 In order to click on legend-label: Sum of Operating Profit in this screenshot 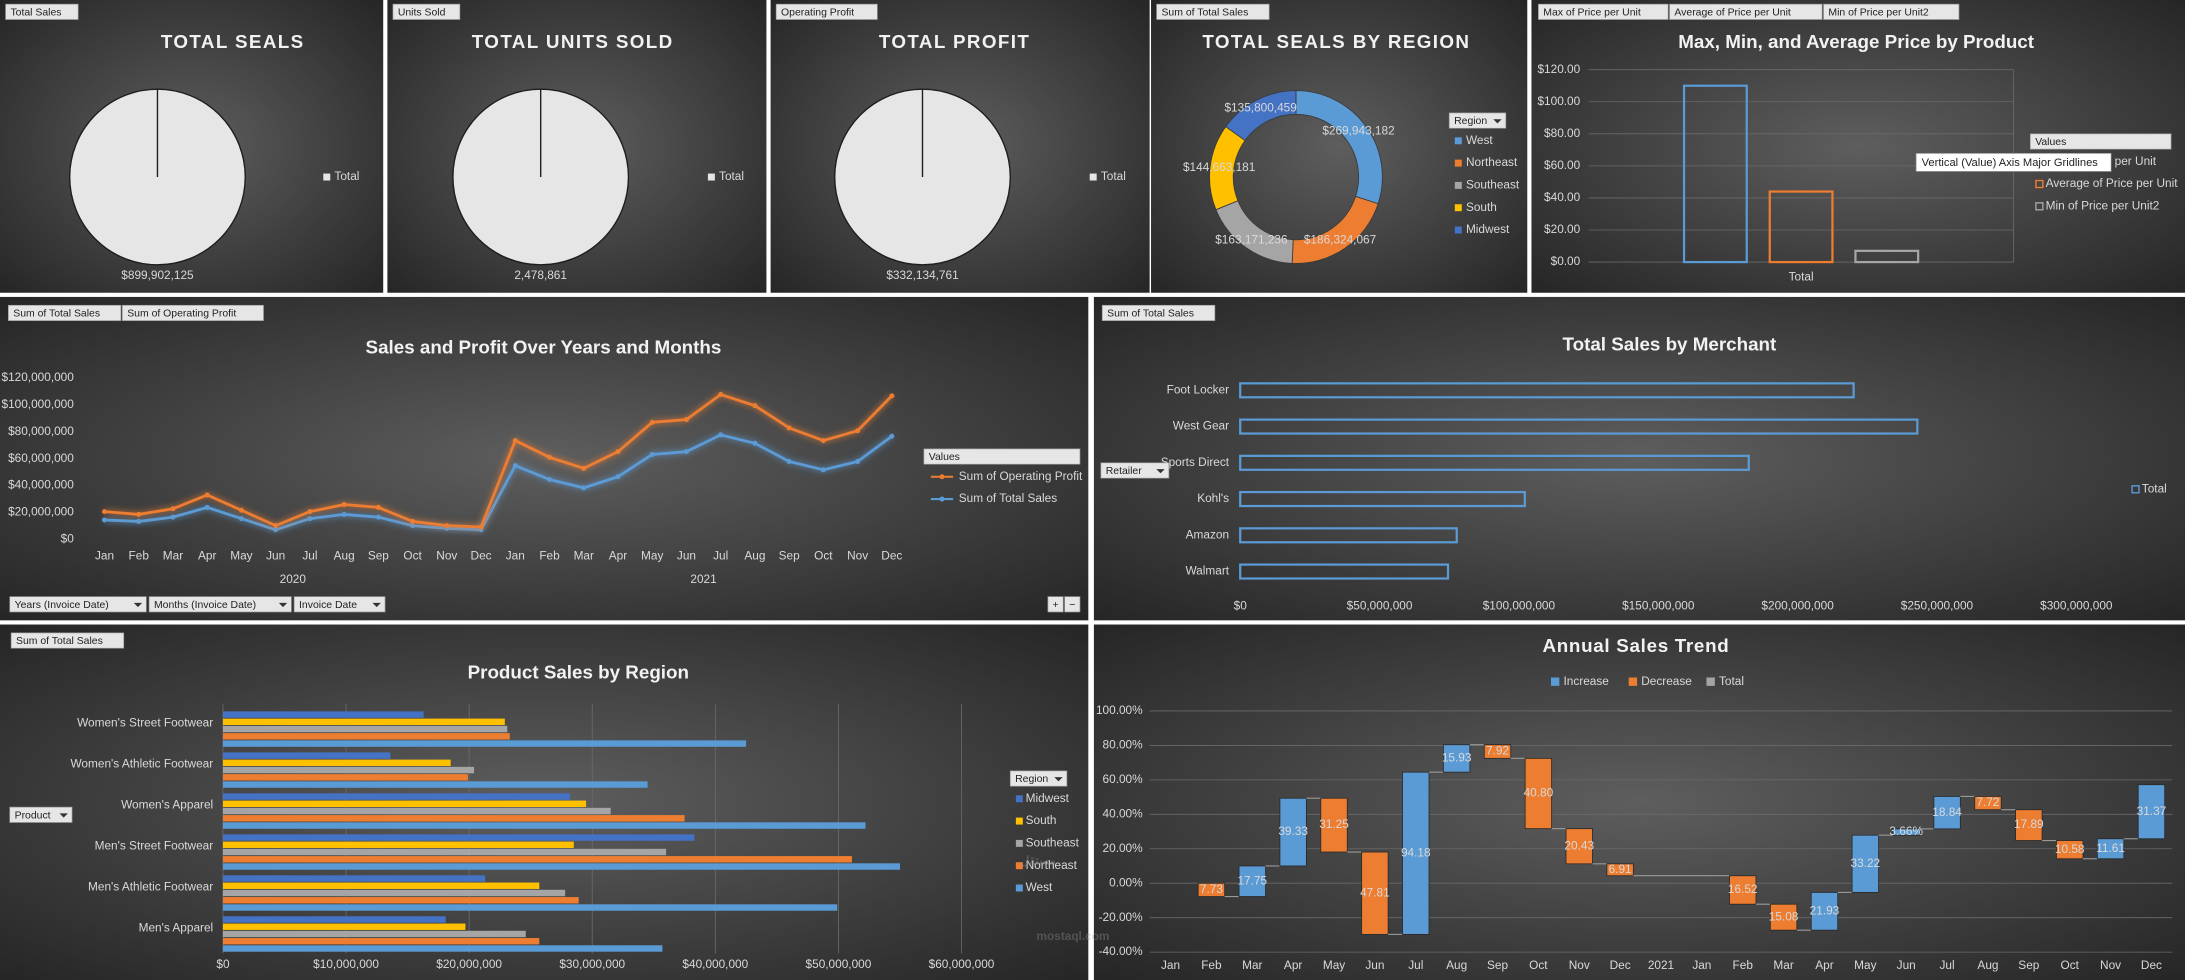, I will do `click(1021, 476)`.